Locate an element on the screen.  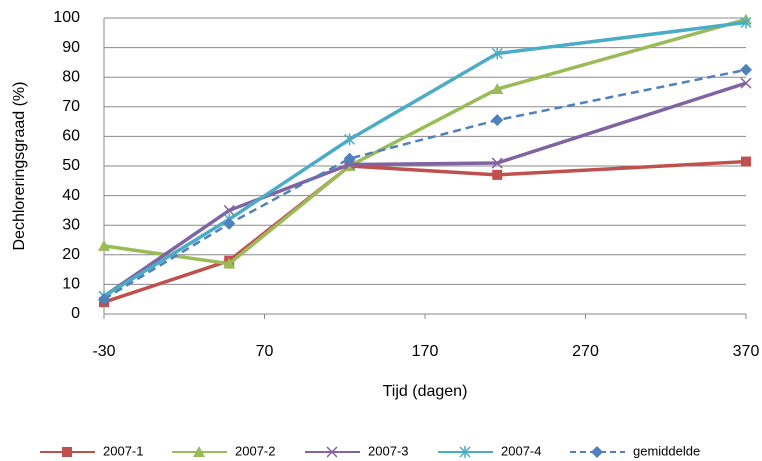
x-tick-label: 70 is located at coordinates (265, 351).